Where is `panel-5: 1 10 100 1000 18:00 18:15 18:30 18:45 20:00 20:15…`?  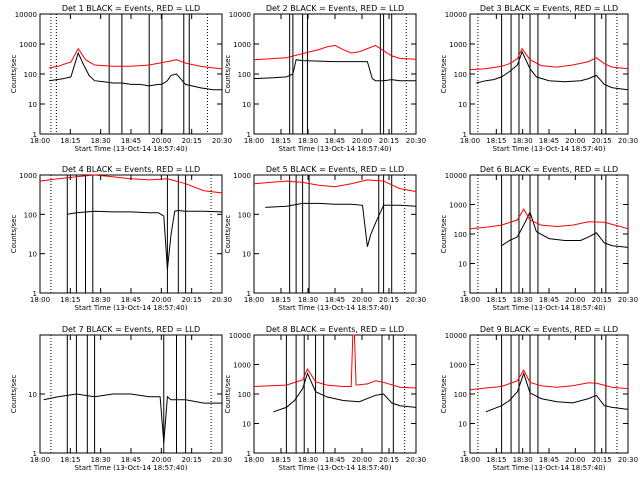
panel-5: 1 10 100 1000 18:00 18:15 18:30 18:45 20:00 20:15… is located at coordinates (325, 238).